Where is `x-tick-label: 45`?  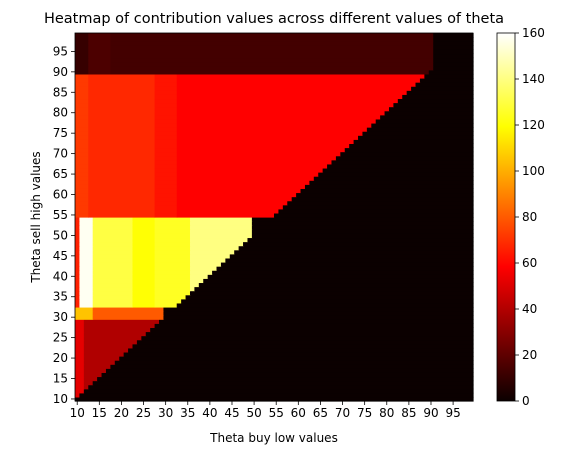 x-tick-label: 45 is located at coordinates (231, 413).